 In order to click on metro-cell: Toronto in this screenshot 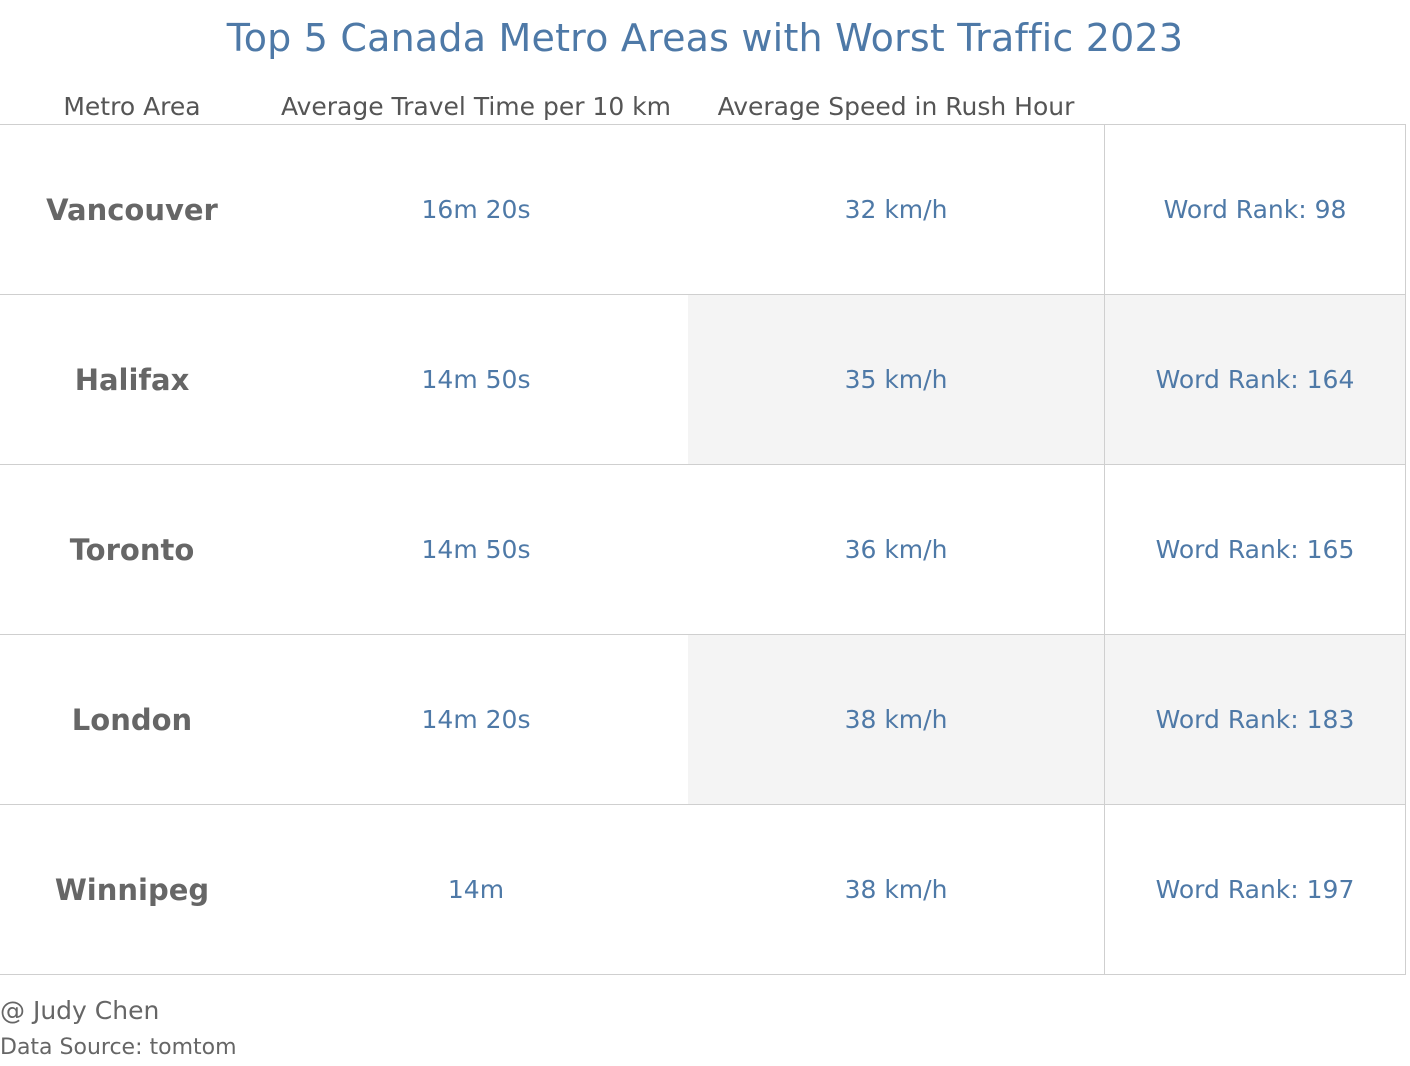, I will do `click(132, 549)`.